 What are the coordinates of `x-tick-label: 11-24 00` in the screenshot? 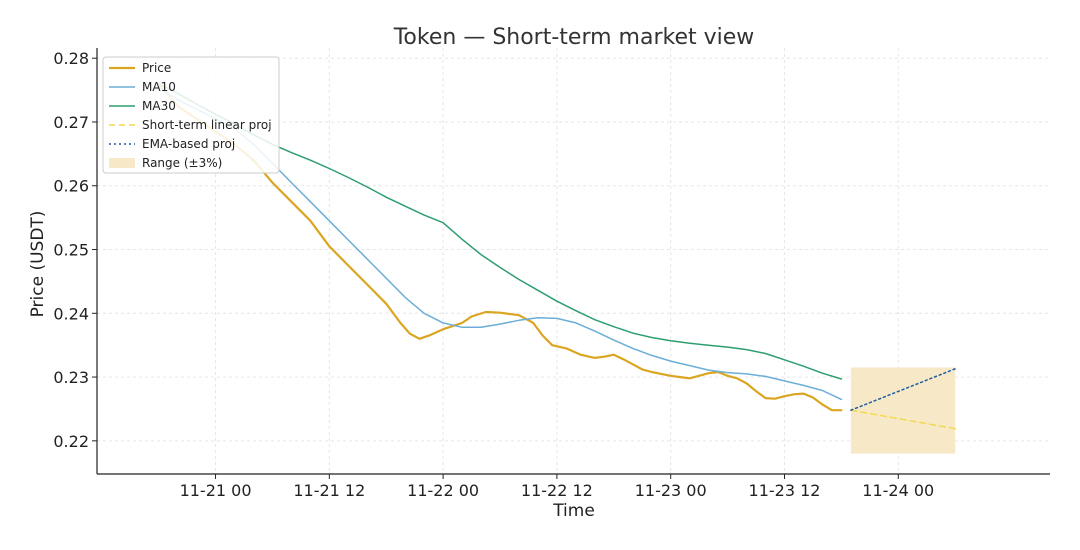 It's located at (898, 490).